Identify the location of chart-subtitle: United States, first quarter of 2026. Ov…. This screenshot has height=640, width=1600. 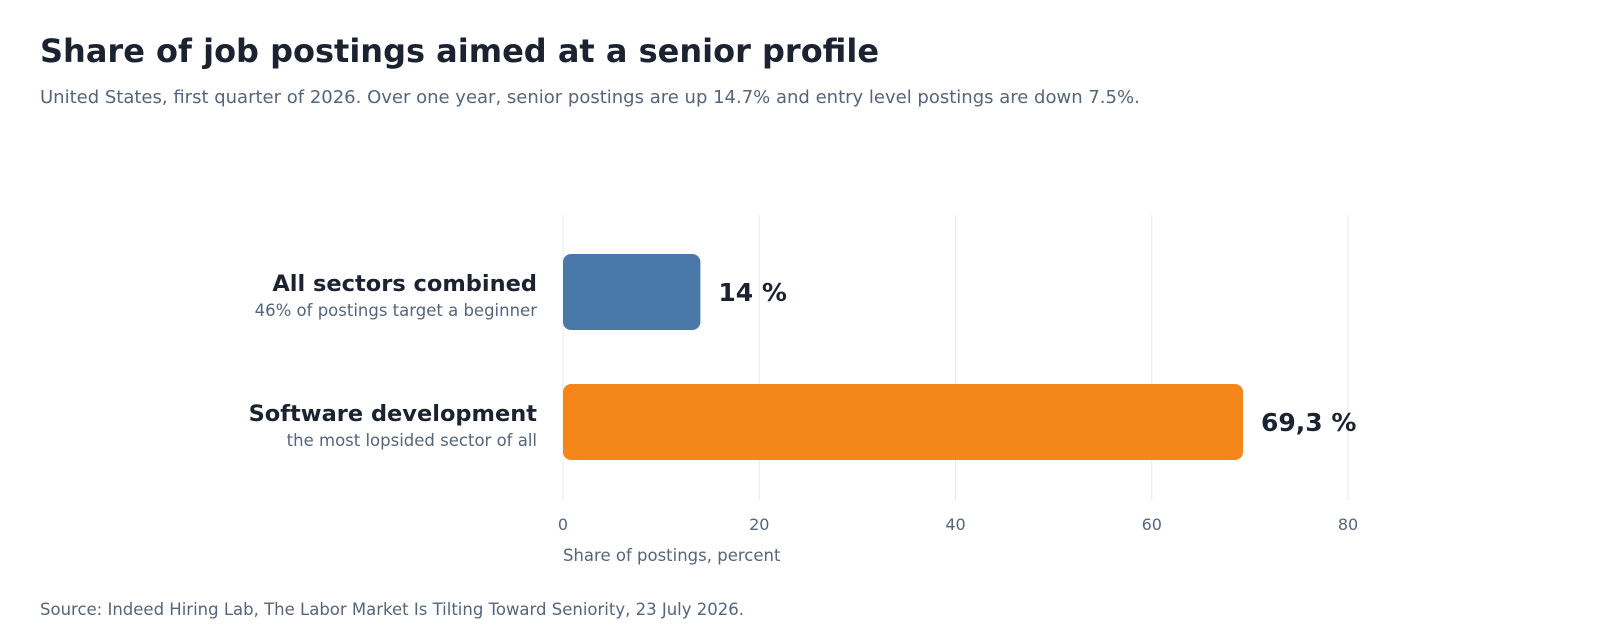
(590, 97).